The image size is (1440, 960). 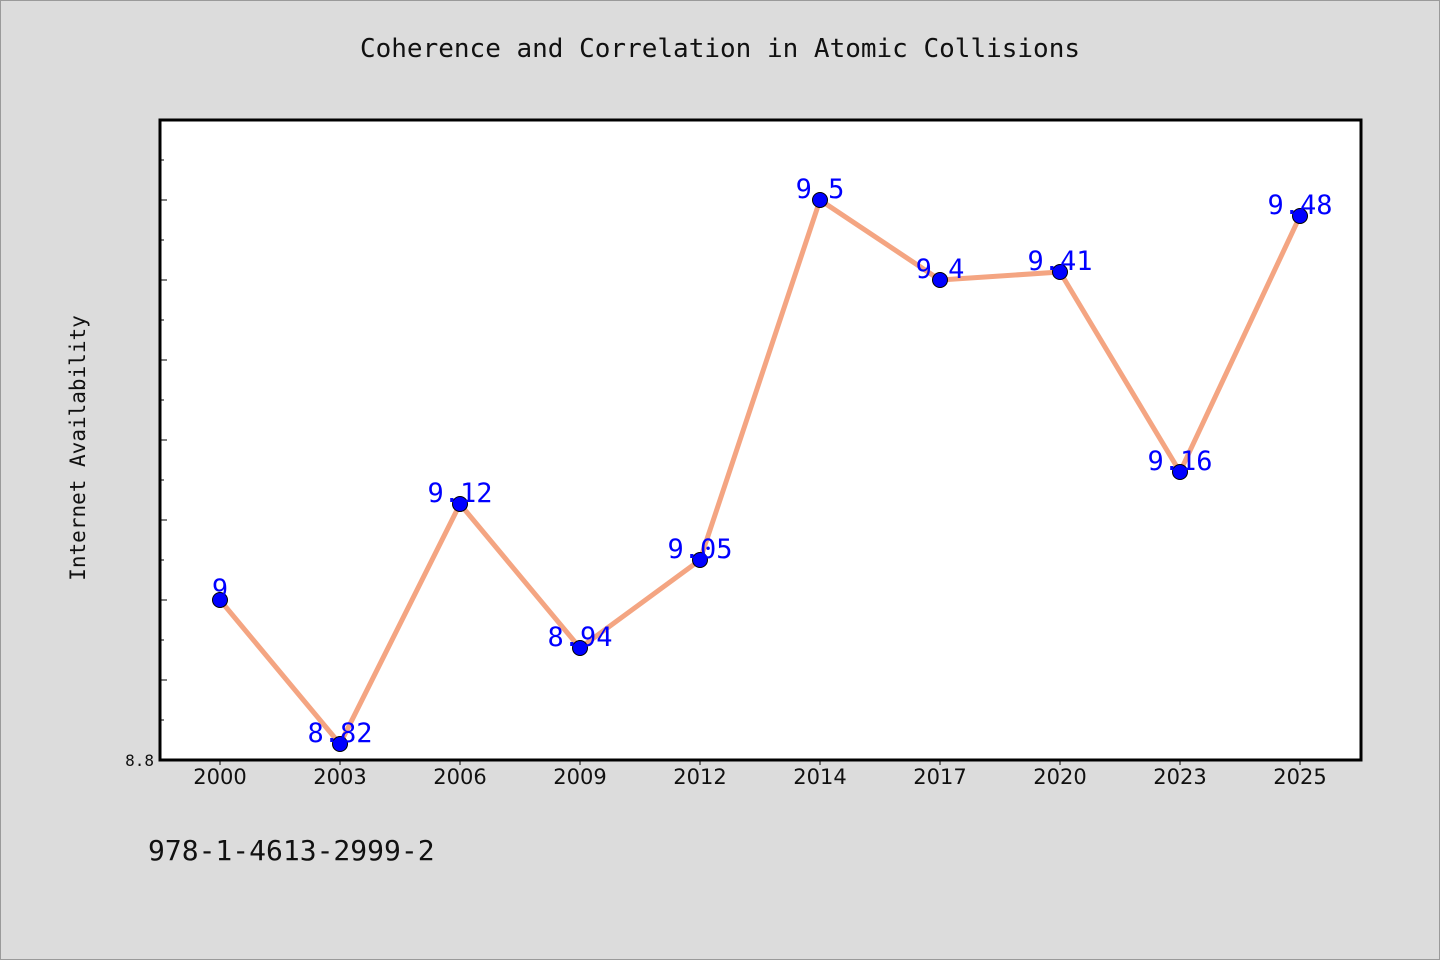 I want to click on data-label: 9.41, so click(x=1059, y=261).